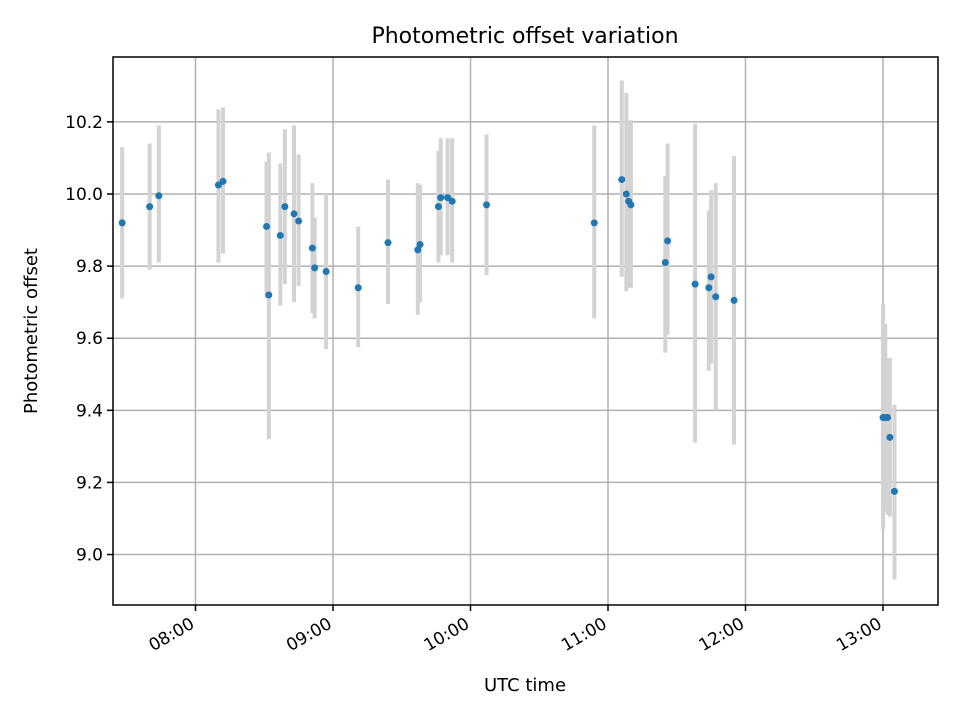 The height and width of the screenshot is (720, 960). I want to click on x-axis-ticks: 08:00 09:00 10:00 11:00 12:00 13:00, so click(516, 630).